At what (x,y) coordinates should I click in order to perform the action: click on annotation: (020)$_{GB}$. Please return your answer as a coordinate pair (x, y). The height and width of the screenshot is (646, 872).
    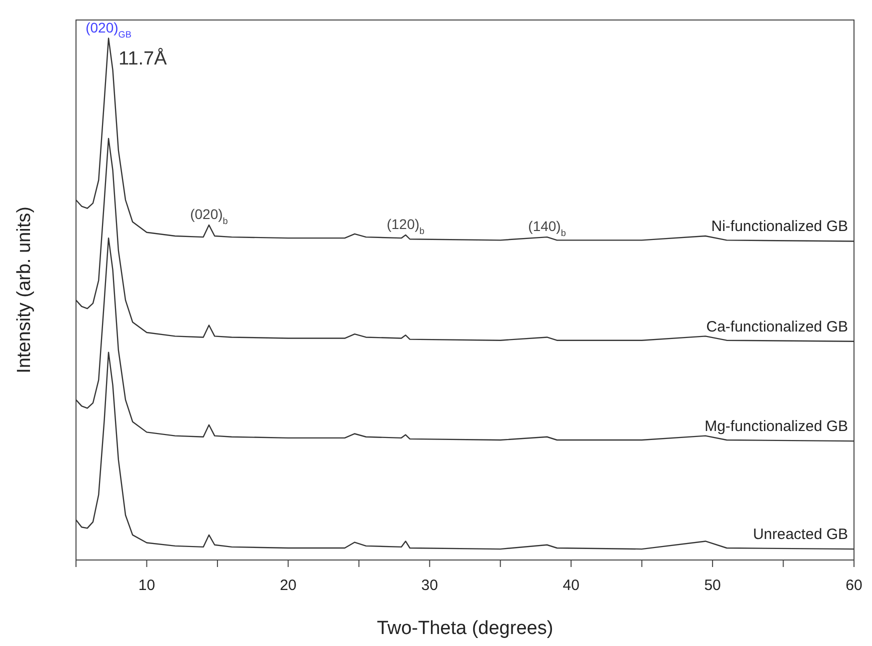
    Looking at the image, I should click on (109, 29).